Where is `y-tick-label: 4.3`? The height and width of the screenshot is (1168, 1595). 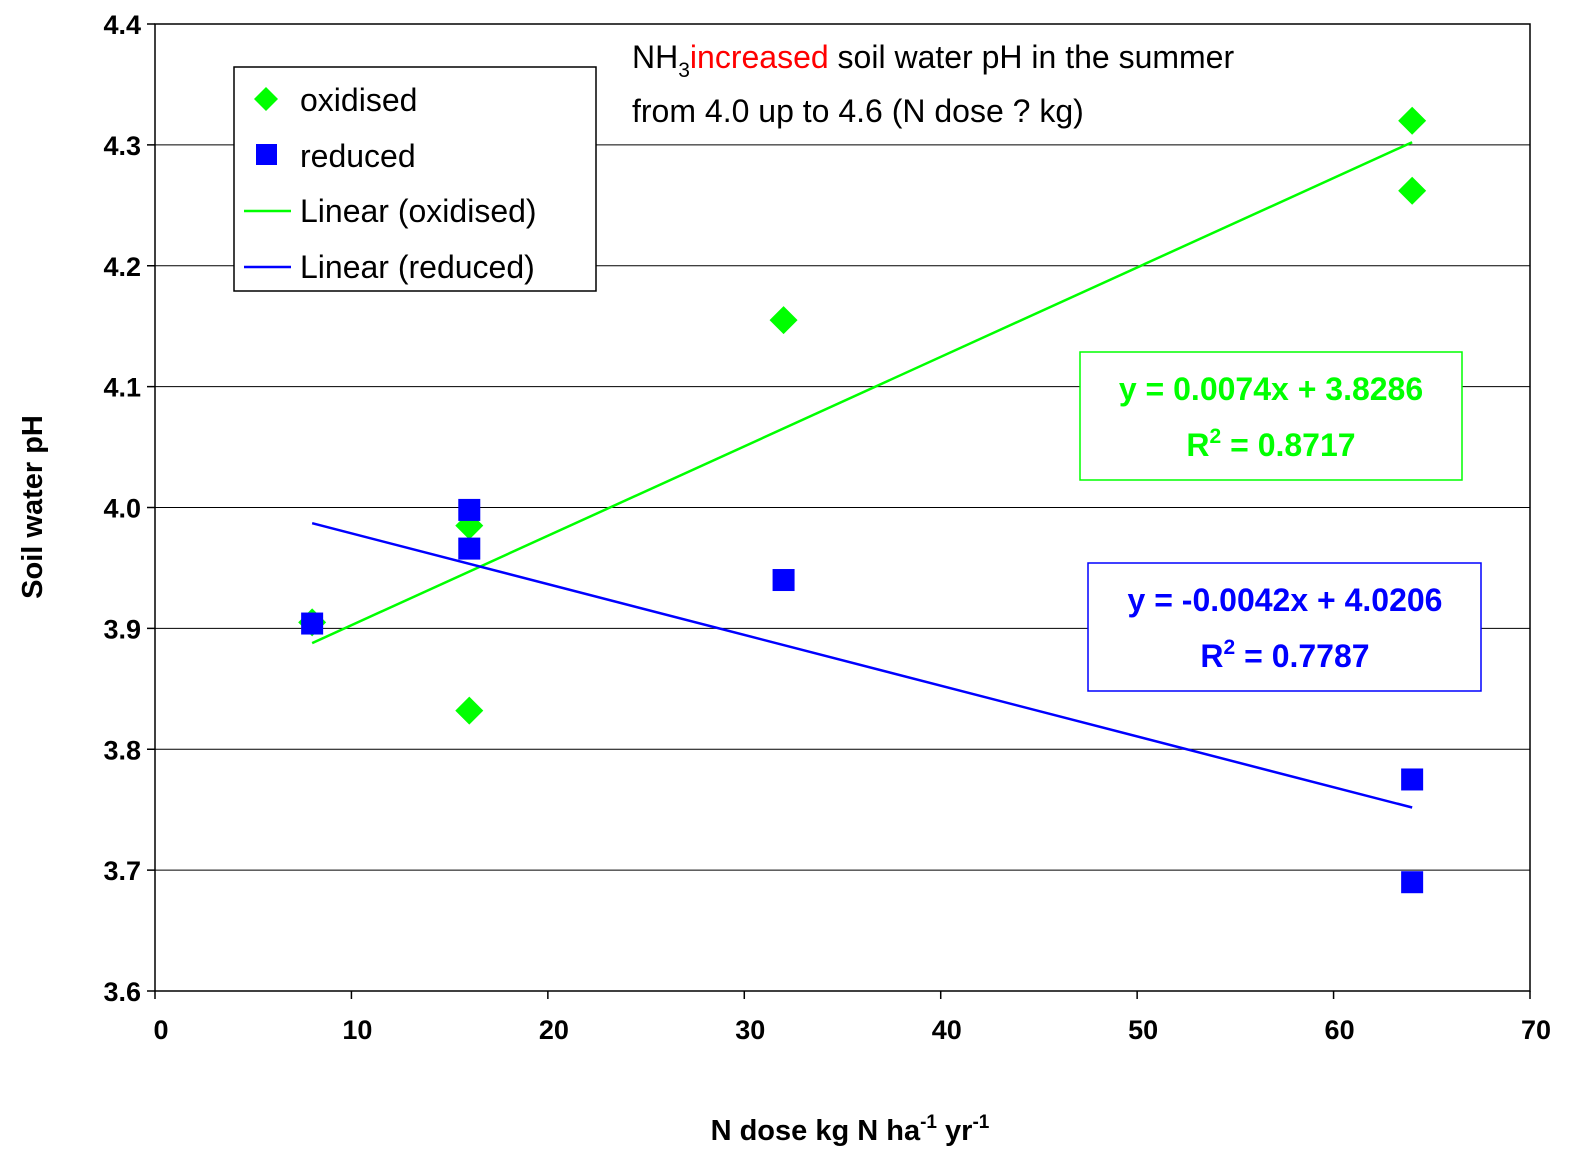 y-tick-label: 4.3 is located at coordinates (122, 146).